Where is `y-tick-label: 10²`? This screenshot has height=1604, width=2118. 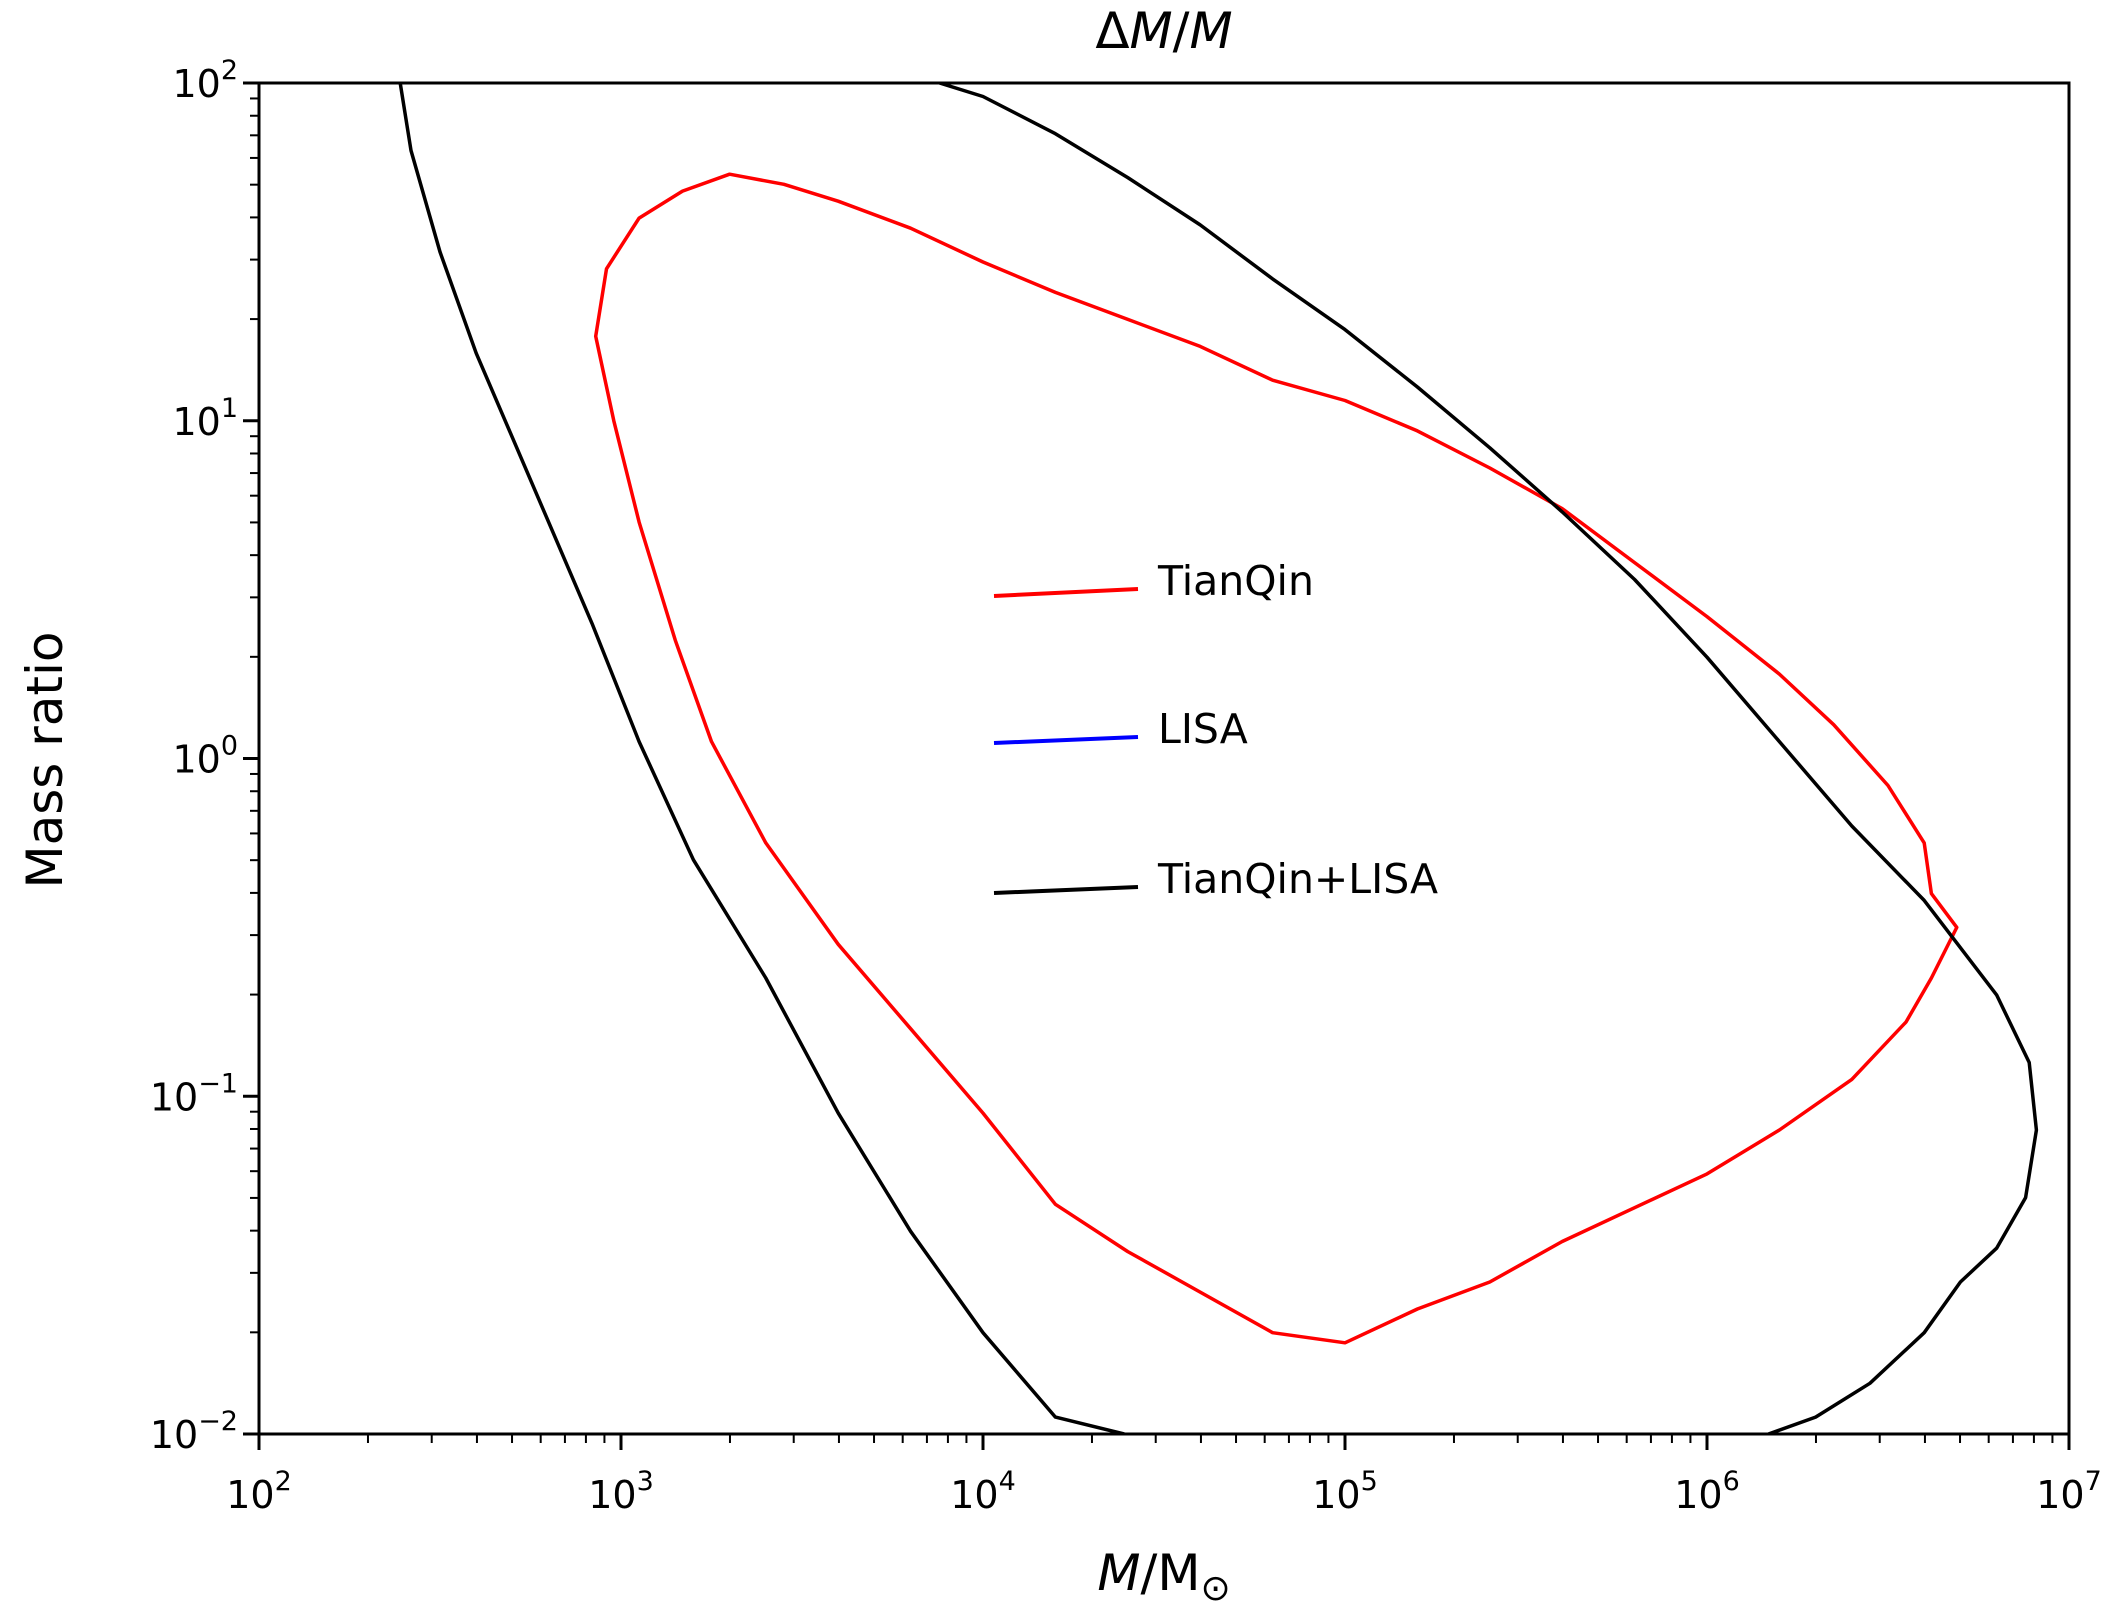 y-tick-label: 10² is located at coordinates (205, 80).